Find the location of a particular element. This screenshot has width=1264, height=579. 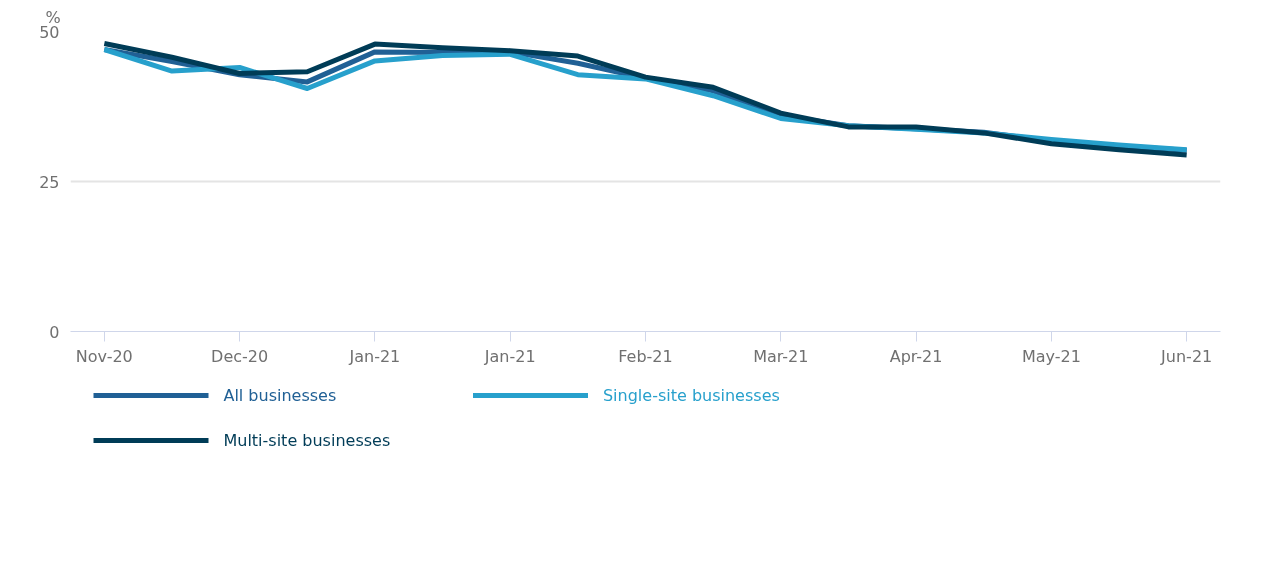

x-tick-label: Nov-20 is located at coordinates (104, 356).